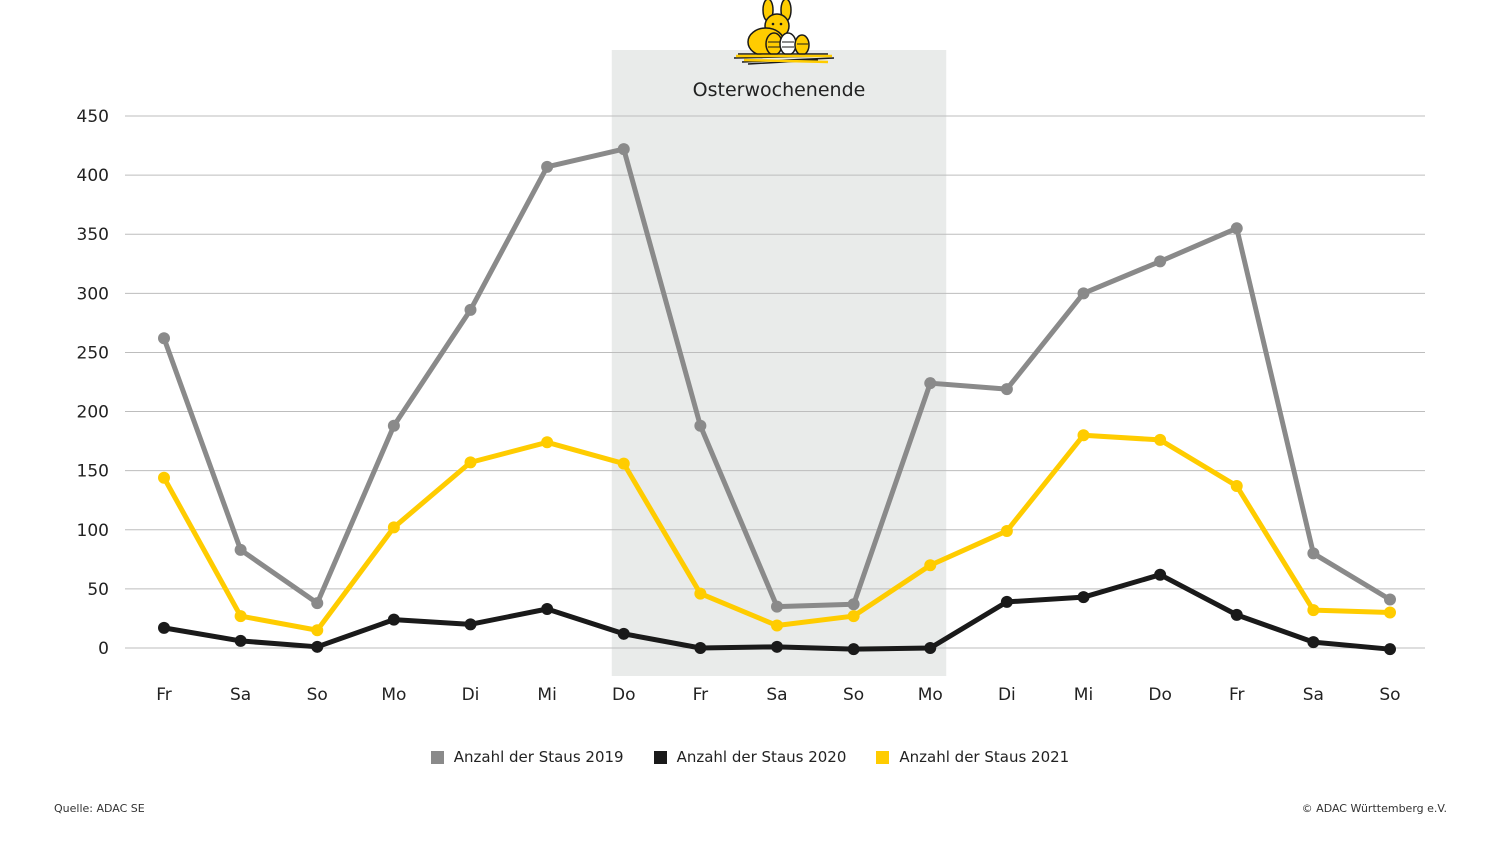 The height and width of the screenshot is (844, 1500). What do you see at coordinates (93, 383) in the screenshot?
I see `y-axis-ticks: 0 50 100 150 200 250 300 350 400 450` at bounding box center [93, 383].